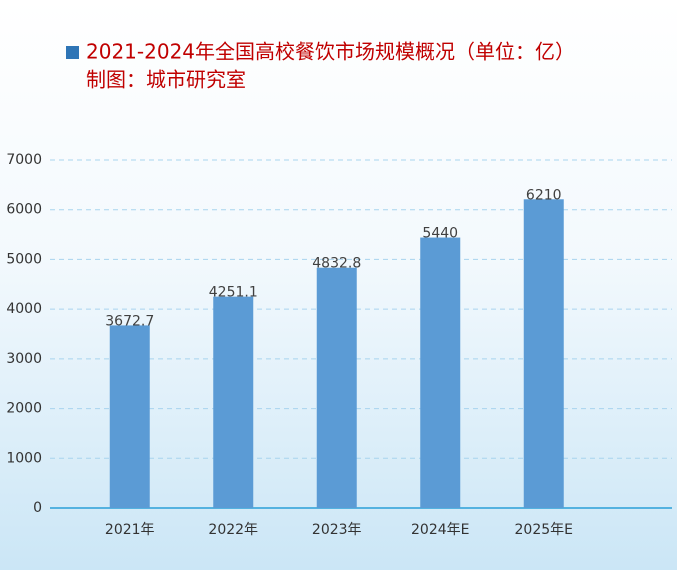 The height and width of the screenshot is (570, 677). What do you see at coordinates (440, 234) in the screenshot?
I see `data-label: 5440` at bounding box center [440, 234].